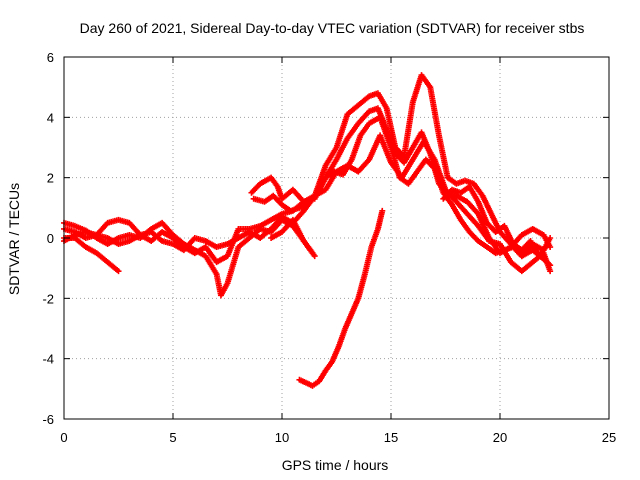 The width and height of the screenshot is (640, 480). What do you see at coordinates (609, 437) in the screenshot?
I see `x-tick-label: 25` at bounding box center [609, 437].